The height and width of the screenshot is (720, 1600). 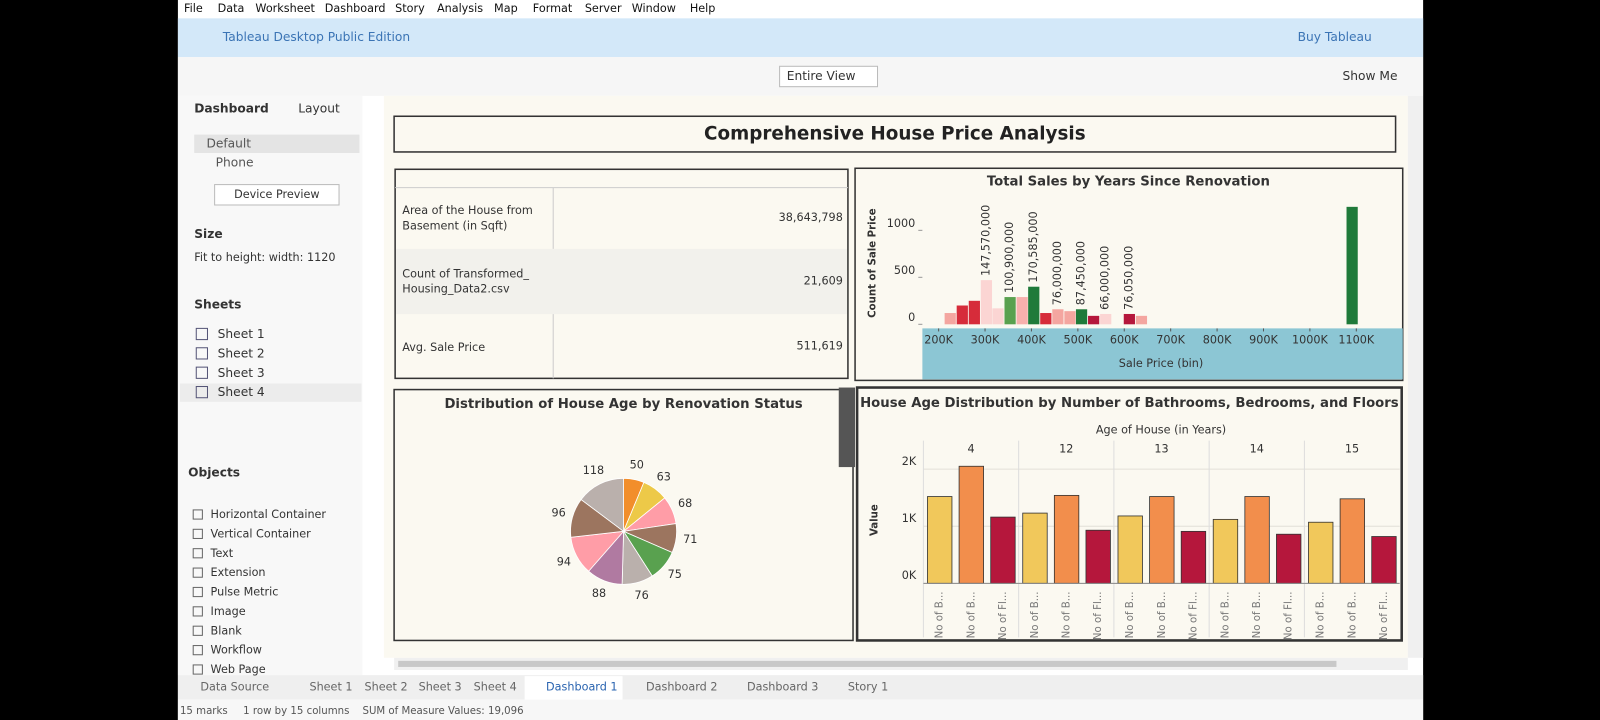 I want to click on status-item: 1 row by 15 columns, so click(x=296, y=711).